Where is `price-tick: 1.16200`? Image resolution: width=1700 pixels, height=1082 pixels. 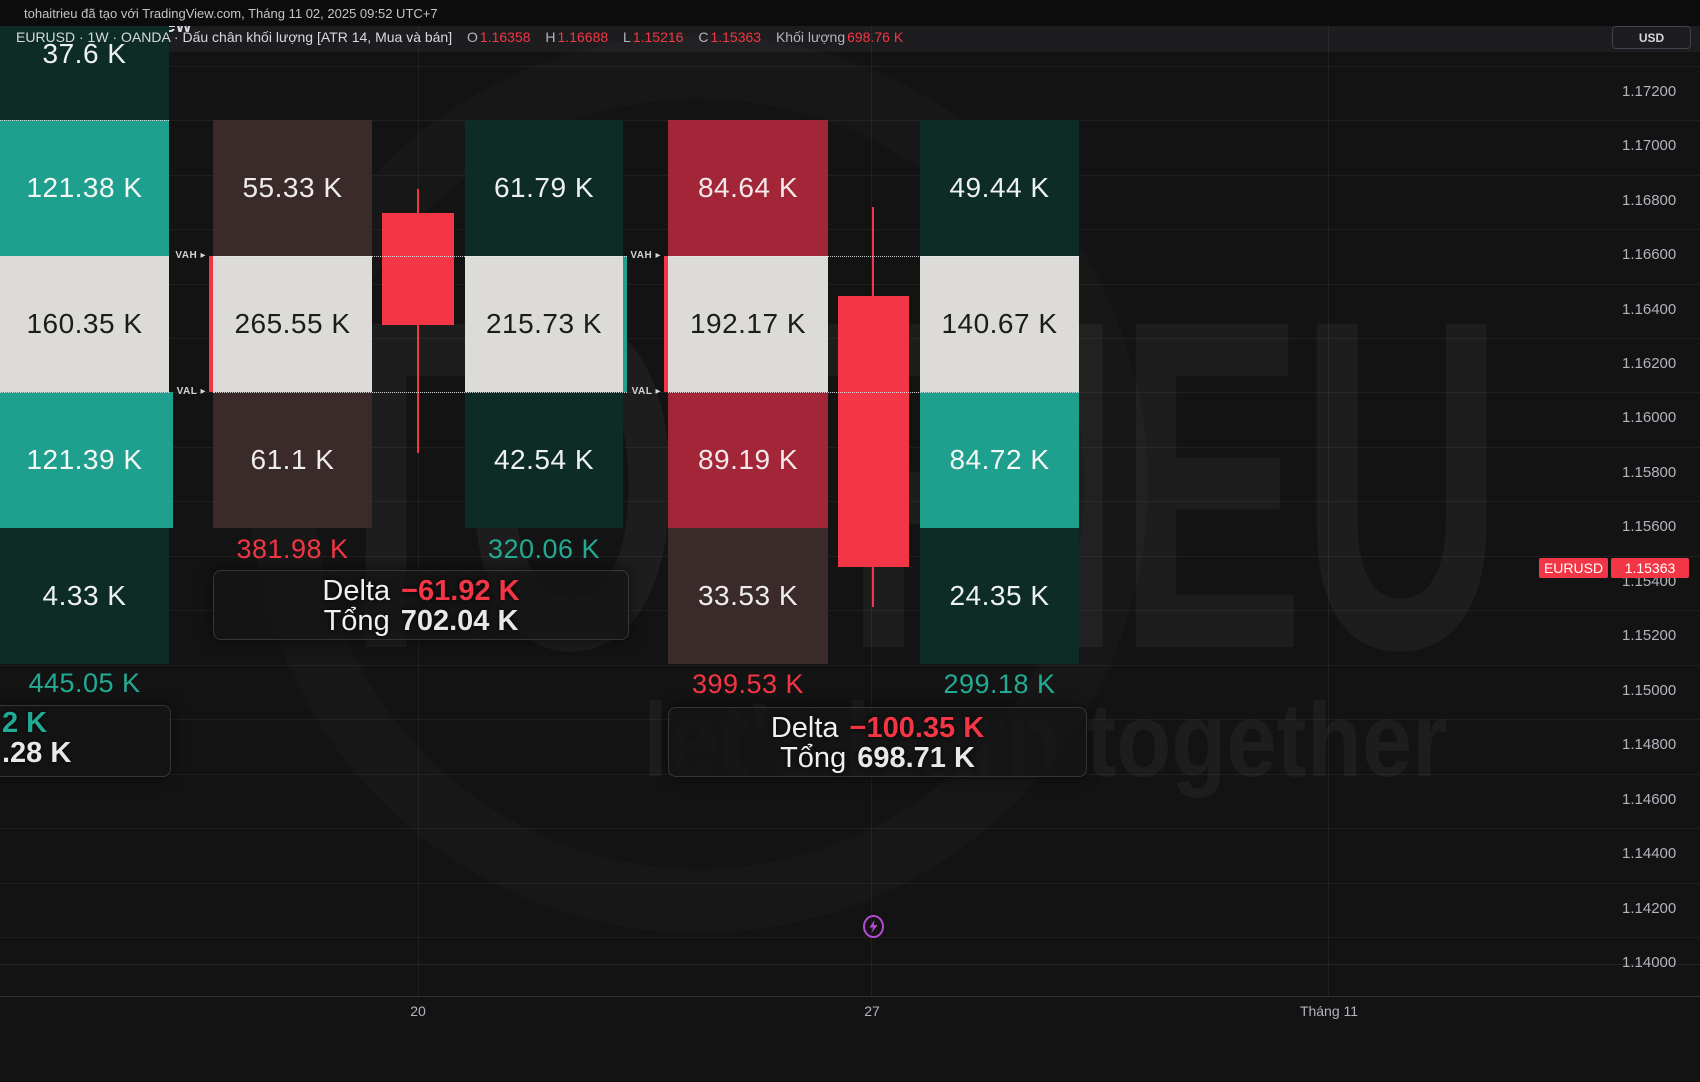
price-tick: 1.16200 is located at coordinates (1649, 363).